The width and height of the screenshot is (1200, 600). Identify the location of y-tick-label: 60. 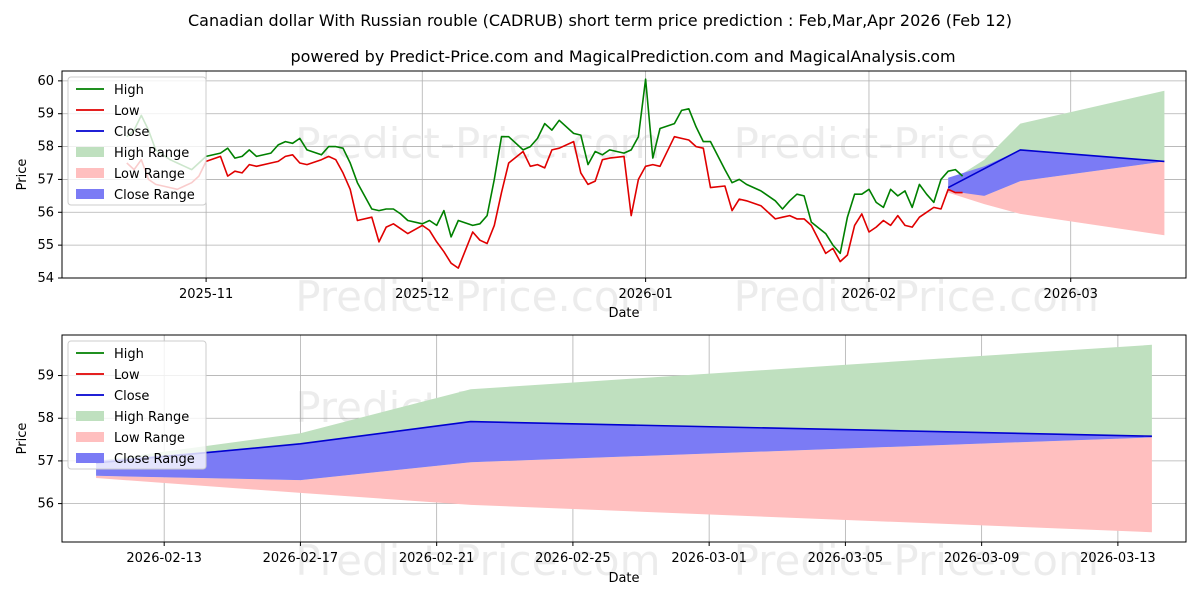
(45, 81).